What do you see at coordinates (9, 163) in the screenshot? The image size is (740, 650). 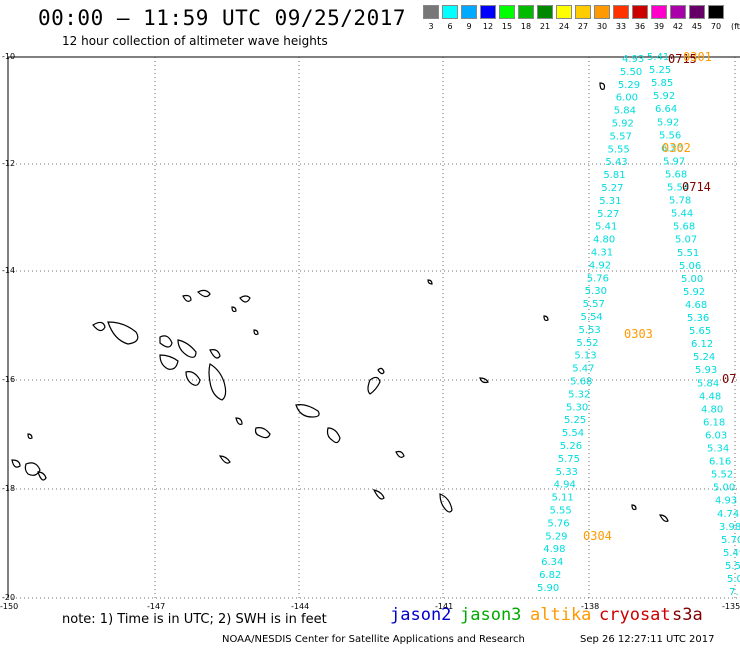 I see `latitude-label: -12` at bounding box center [9, 163].